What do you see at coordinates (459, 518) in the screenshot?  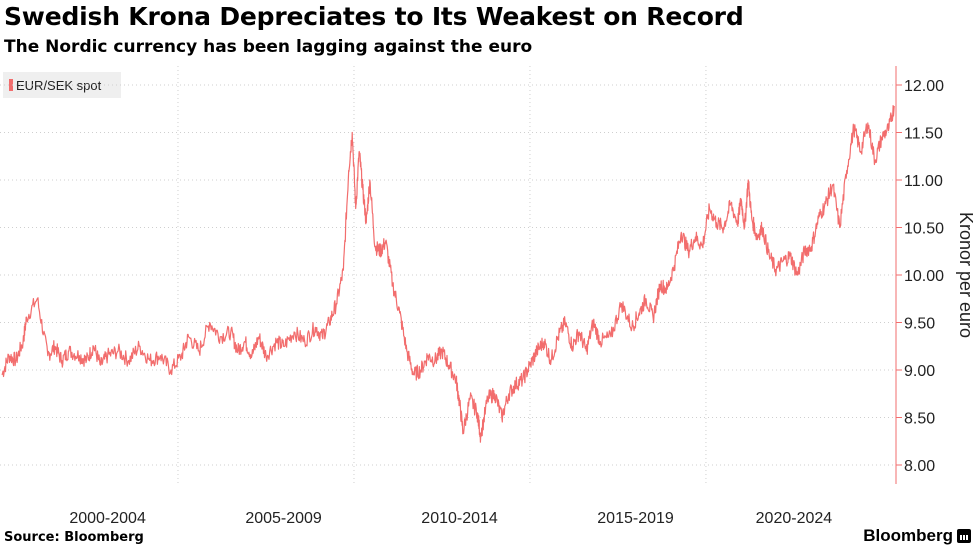 I see `x-tick-label: 2010-2014` at bounding box center [459, 518].